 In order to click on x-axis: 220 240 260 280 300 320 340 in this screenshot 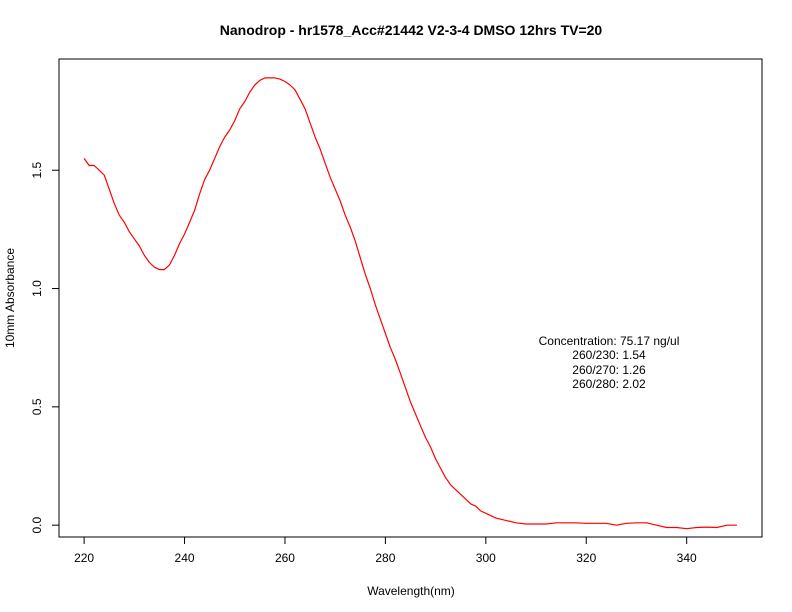, I will do `click(385, 550)`.